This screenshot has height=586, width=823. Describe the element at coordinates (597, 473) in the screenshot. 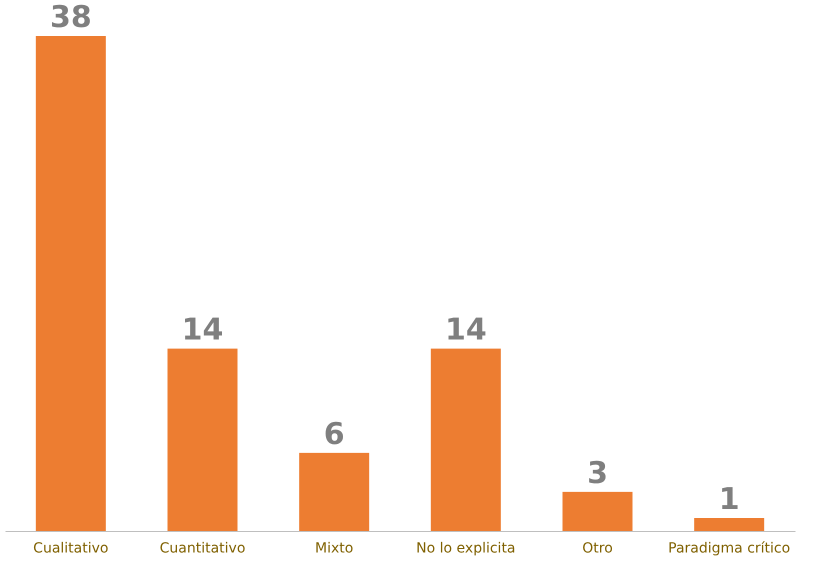

I see `data-label: 3` at that location.